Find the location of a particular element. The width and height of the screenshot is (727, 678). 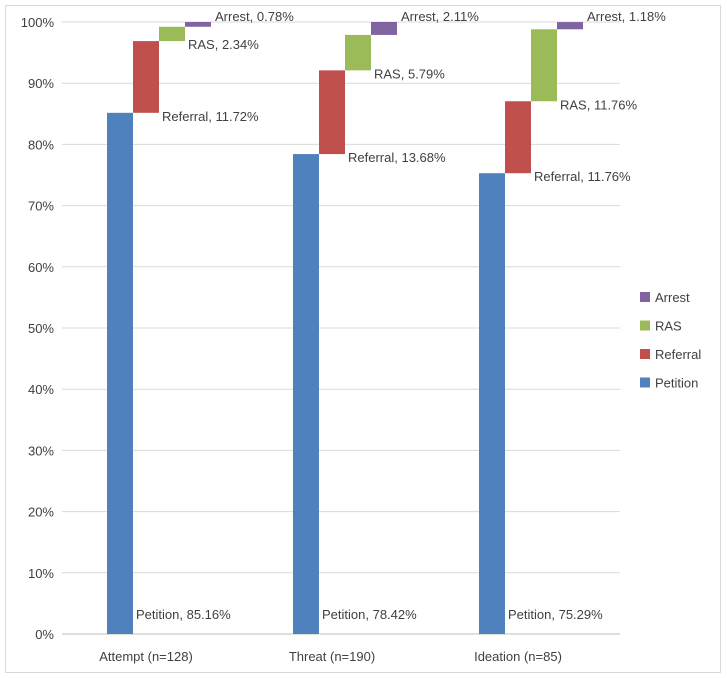

y-tick-label: 90% is located at coordinates (41, 83).